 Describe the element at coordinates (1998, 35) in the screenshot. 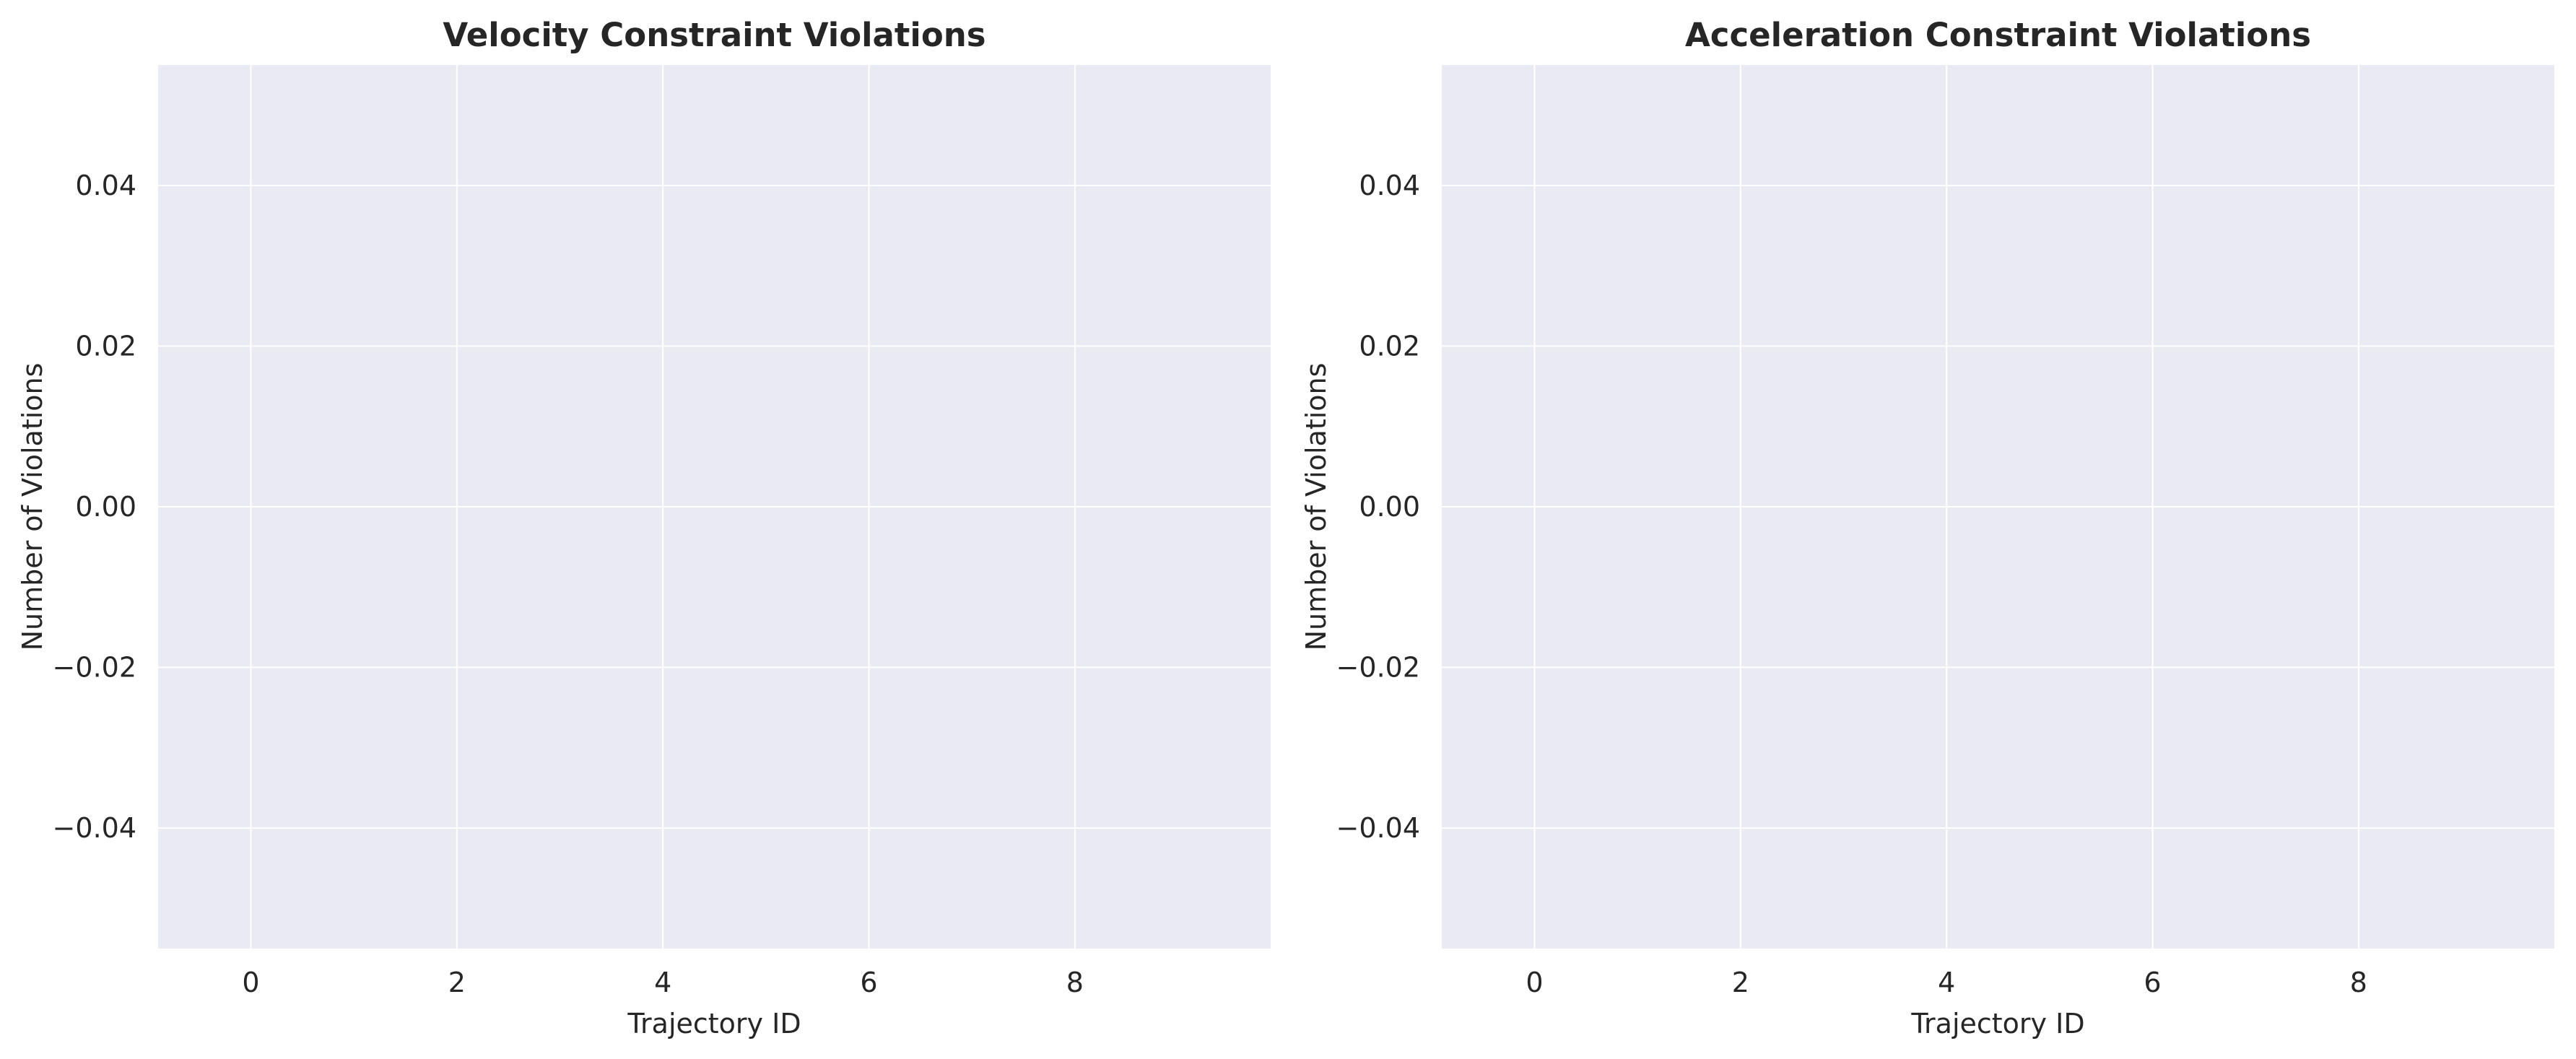

I see `chart-title: Acceleration Constraint Violations` at that location.